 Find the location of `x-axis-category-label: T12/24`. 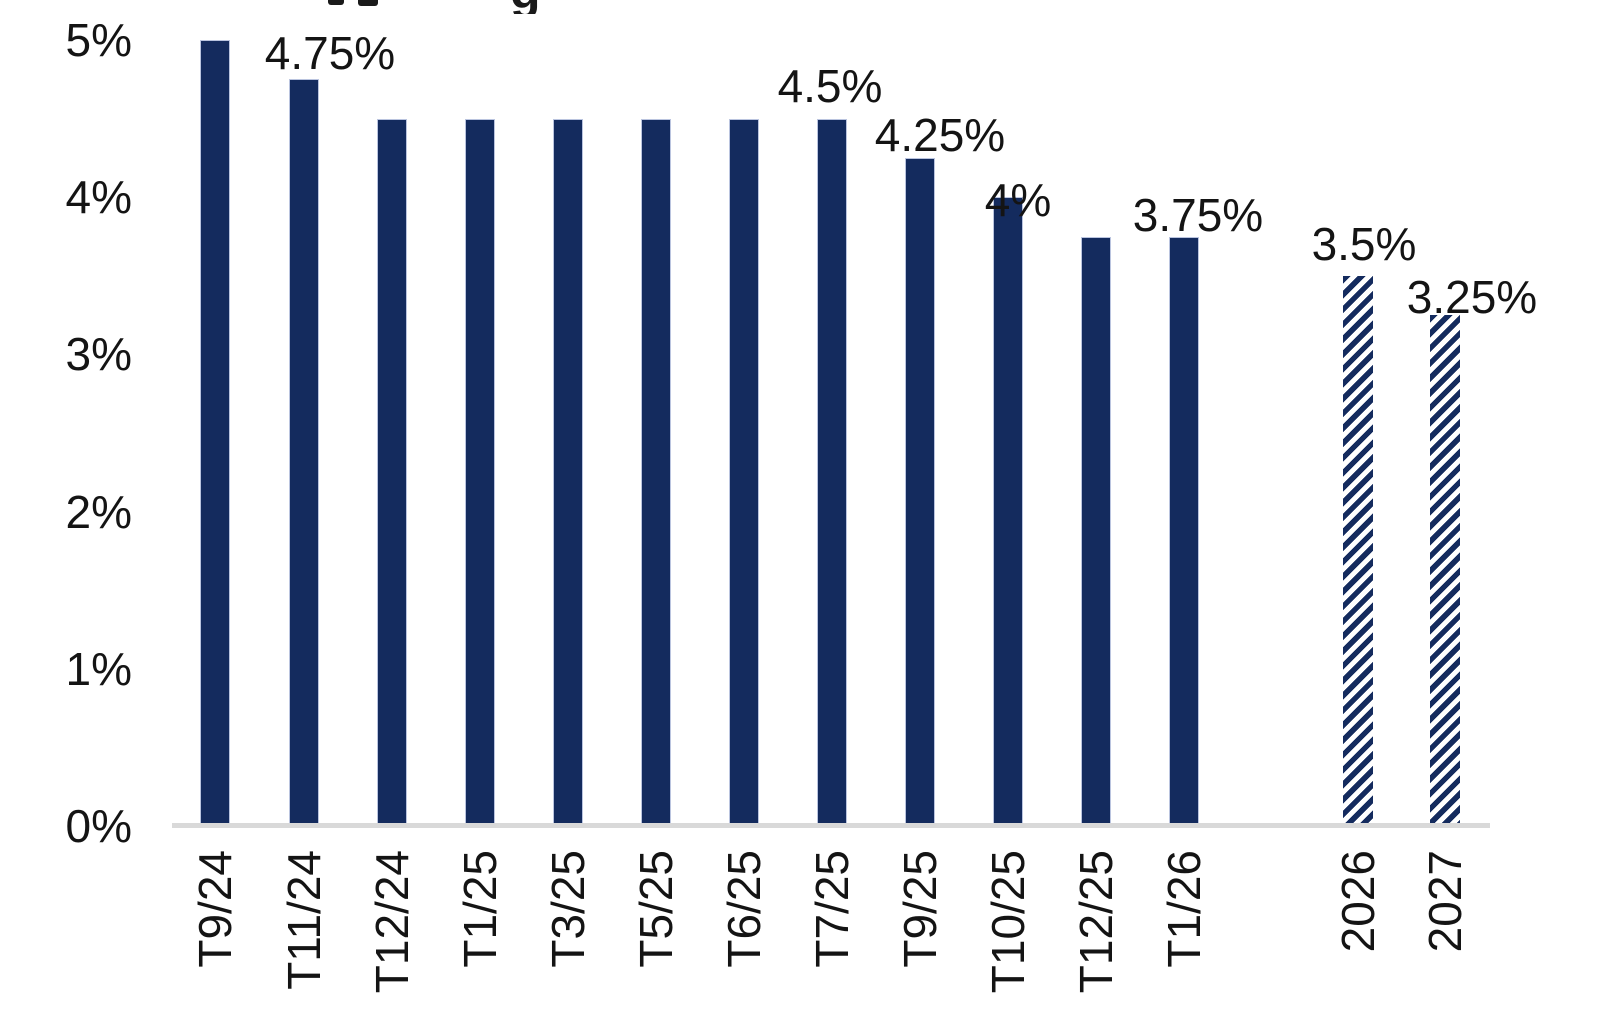

x-axis-category-label: T12/24 is located at coordinates (392, 922).